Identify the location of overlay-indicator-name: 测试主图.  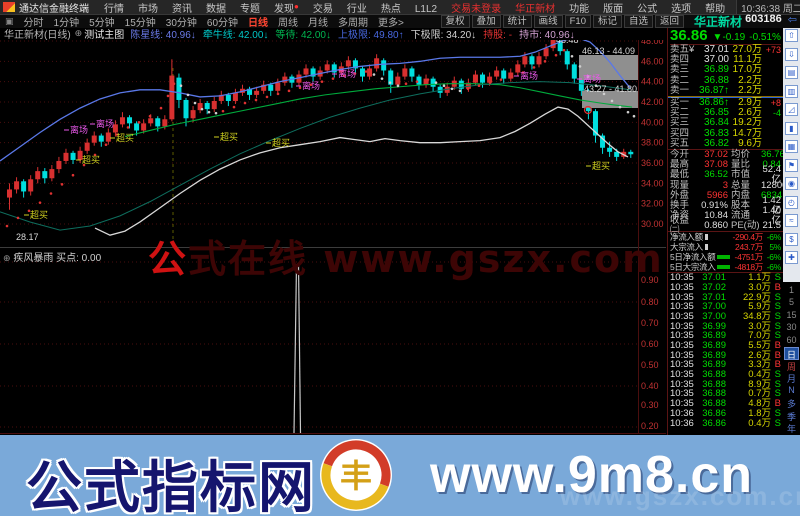
(104, 35).